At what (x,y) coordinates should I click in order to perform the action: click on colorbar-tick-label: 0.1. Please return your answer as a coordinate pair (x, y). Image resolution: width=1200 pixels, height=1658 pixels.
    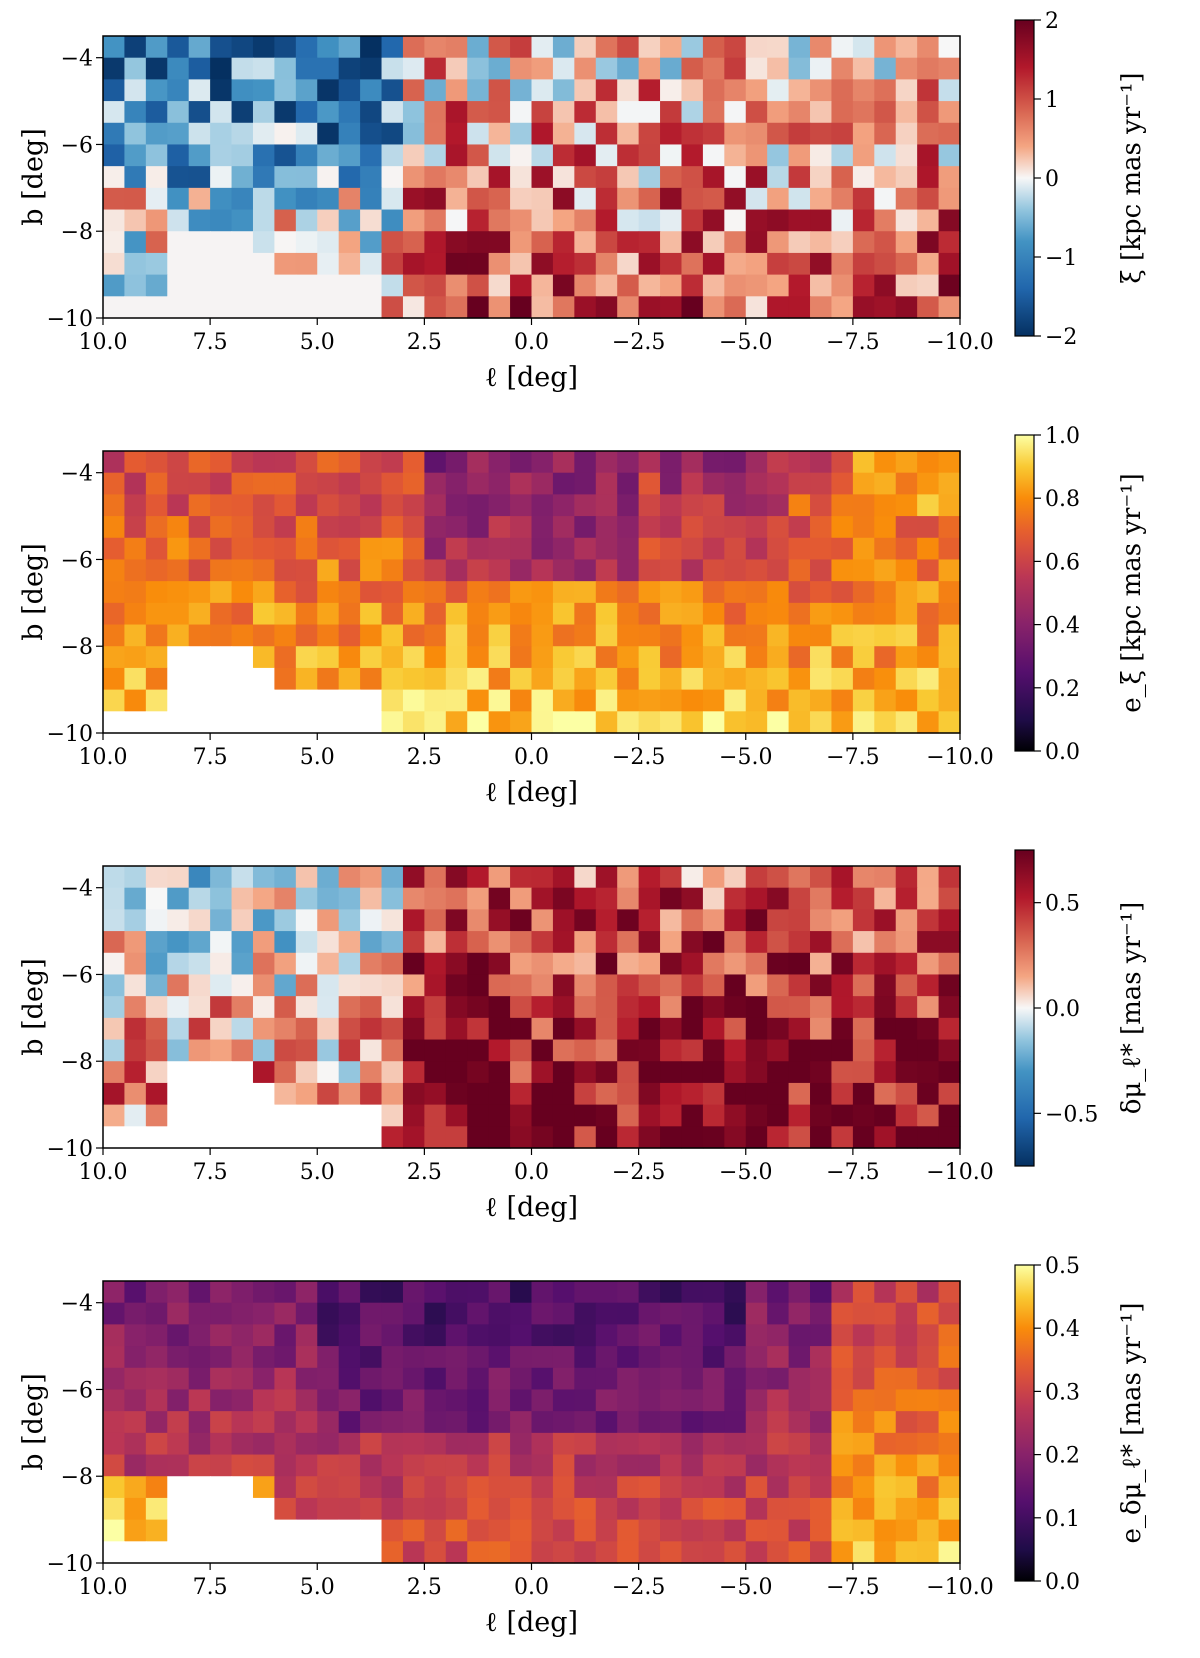
    Looking at the image, I should click on (1062, 1519).